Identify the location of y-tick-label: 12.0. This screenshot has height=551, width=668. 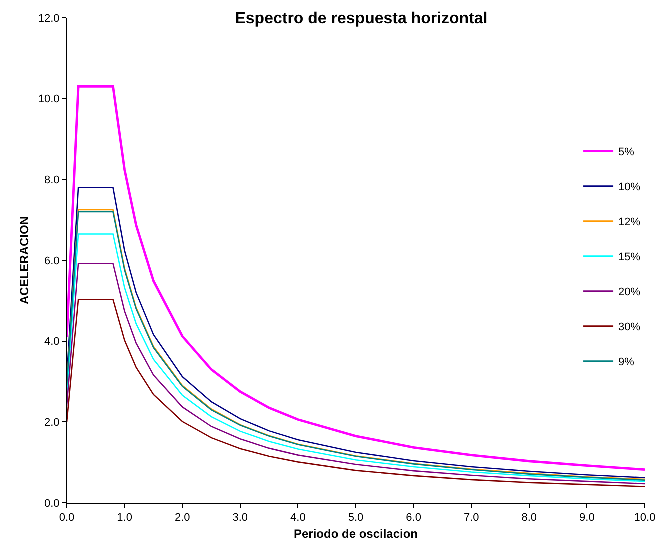
(49, 18).